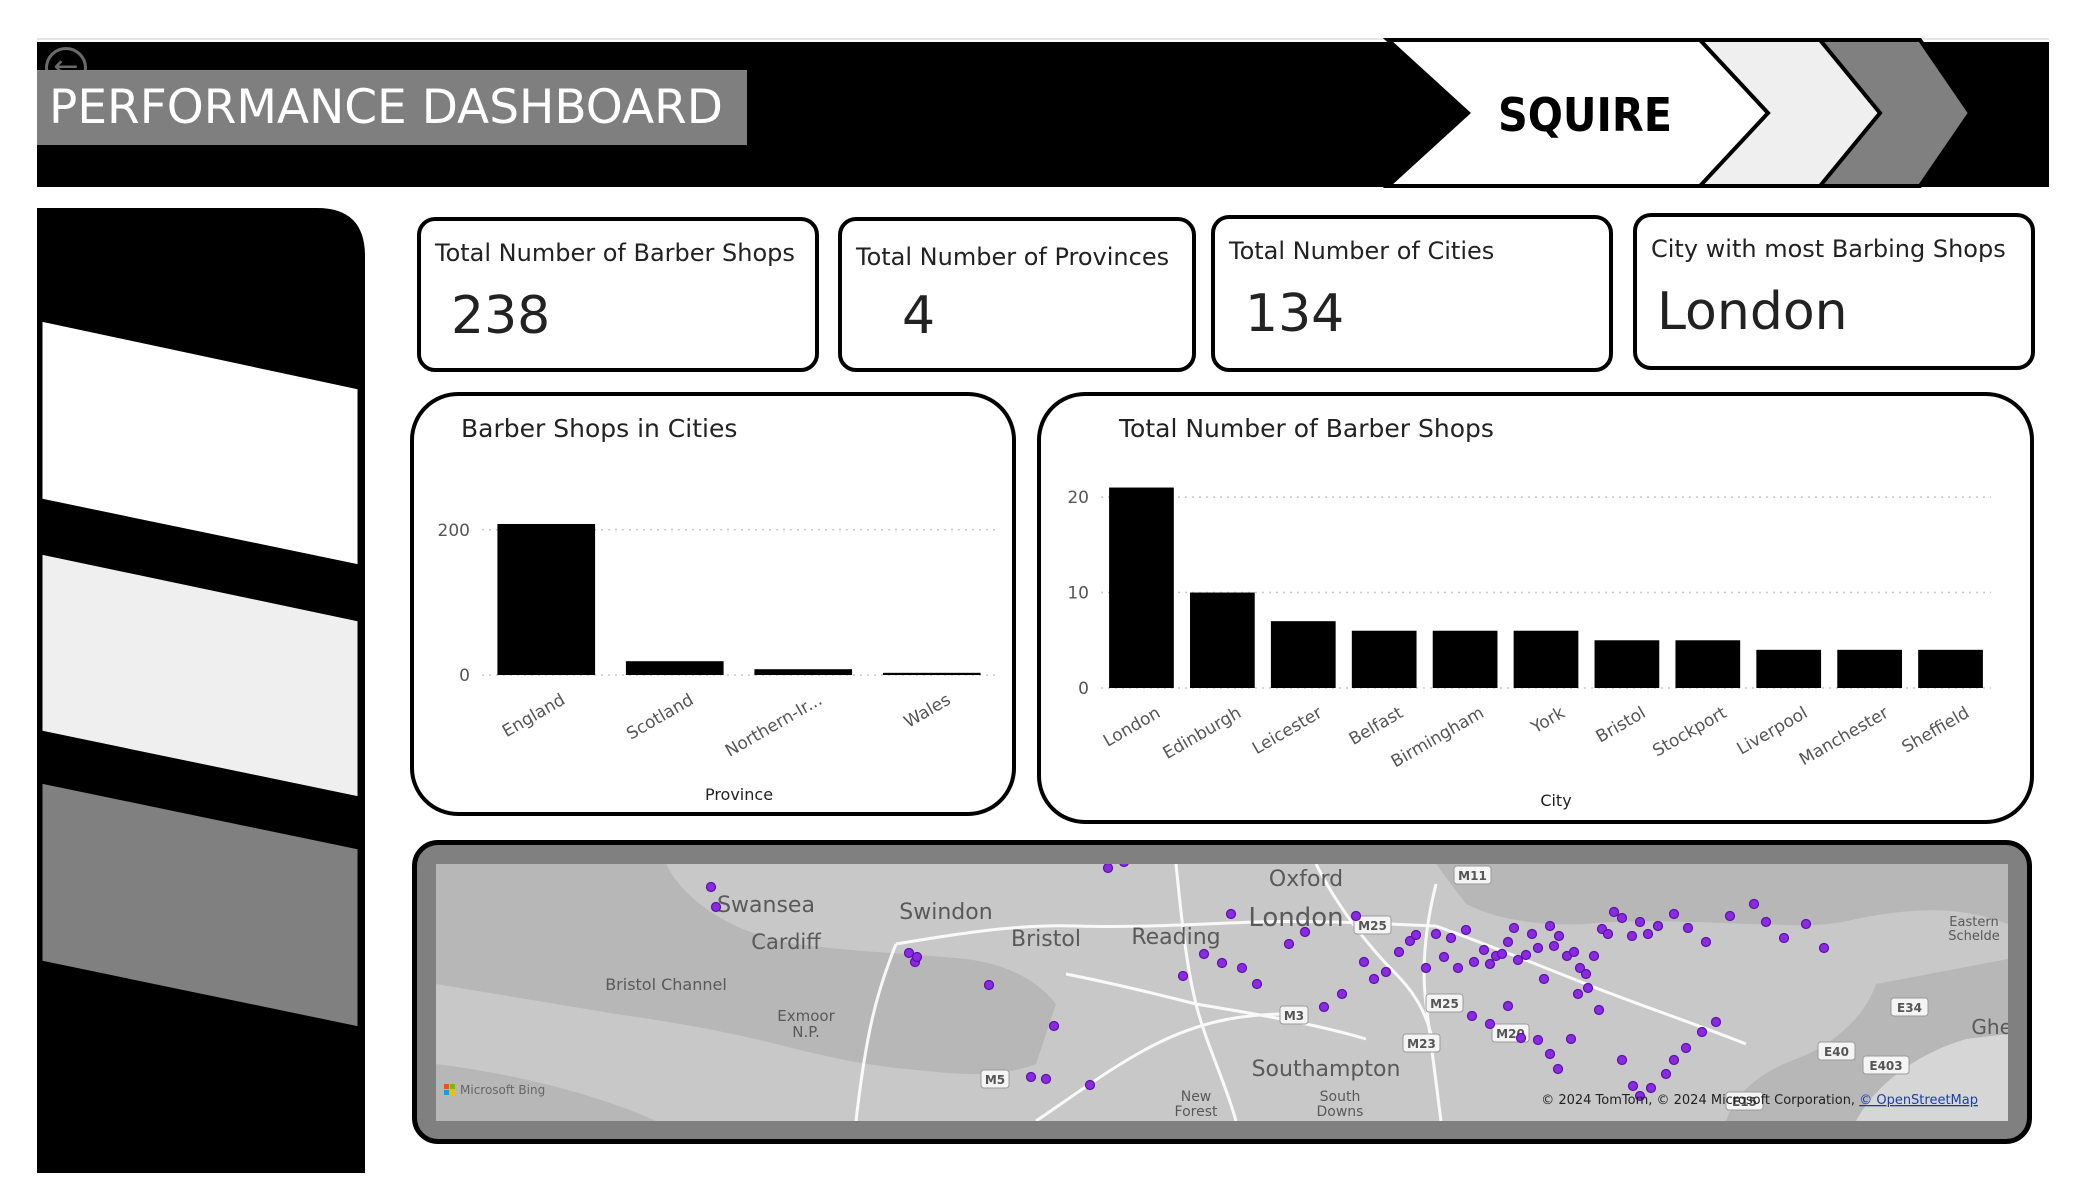  What do you see at coordinates (1412, 293) in the screenshot?
I see `kpi-card-cities: Total Number of Cities 134` at bounding box center [1412, 293].